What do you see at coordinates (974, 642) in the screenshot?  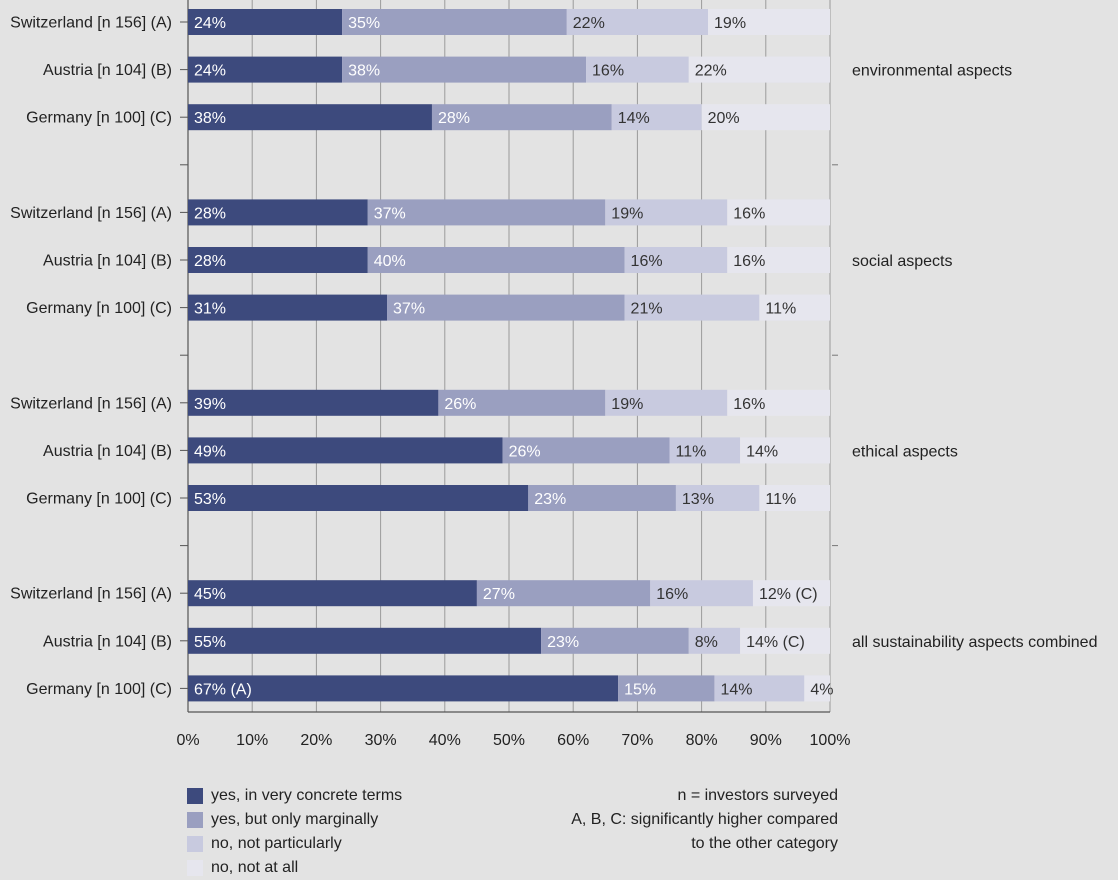 I see `group-label: all sustainability aspects combined` at bounding box center [974, 642].